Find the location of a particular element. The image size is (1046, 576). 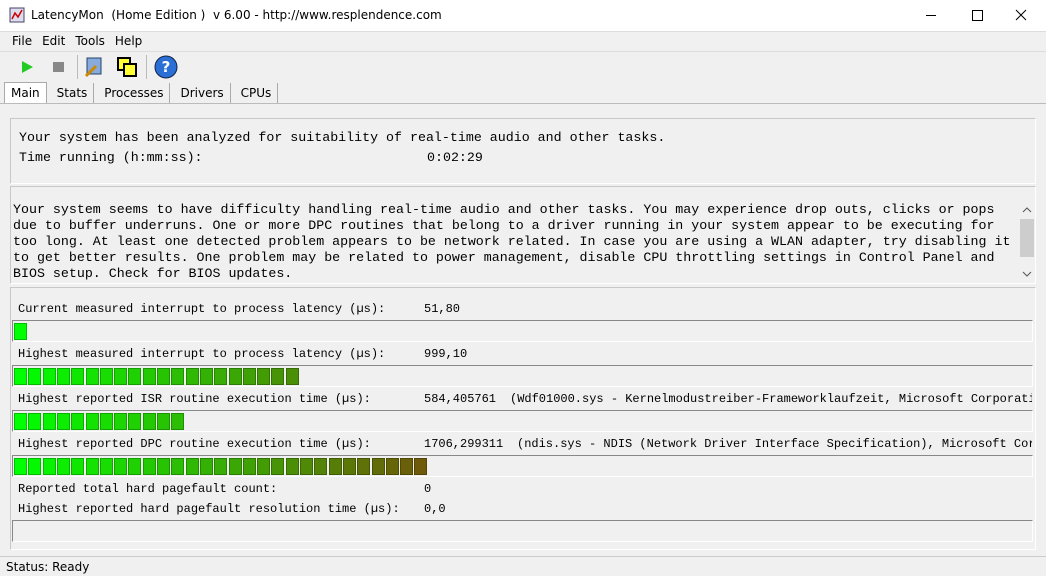

start-button is located at coordinates (27, 67).